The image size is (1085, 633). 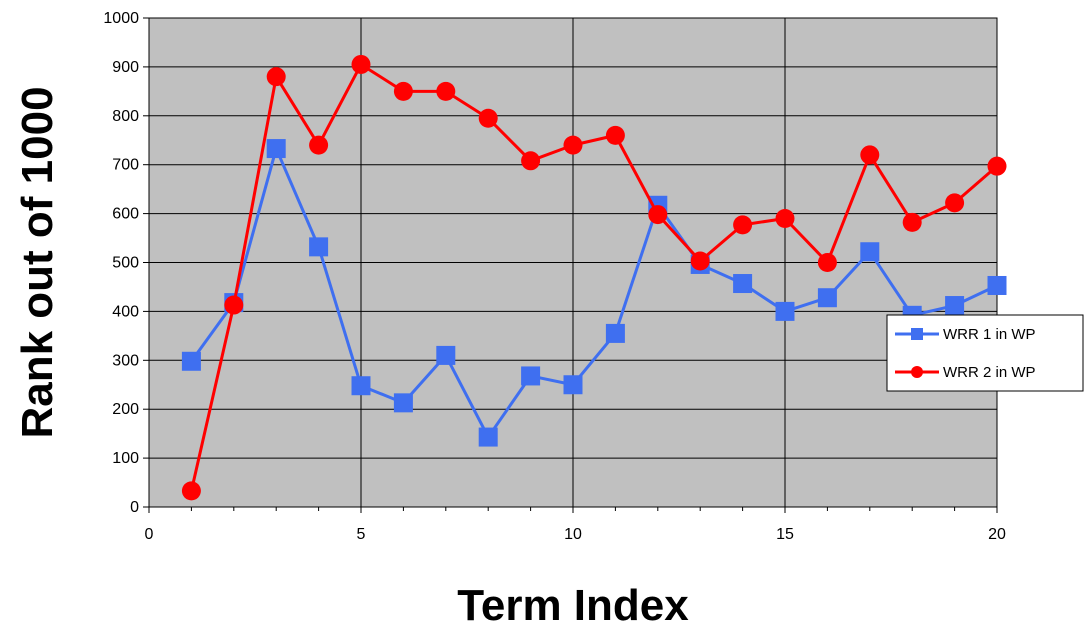 I want to click on legend-label: WRR 2 in WP, so click(x=989, y=372).